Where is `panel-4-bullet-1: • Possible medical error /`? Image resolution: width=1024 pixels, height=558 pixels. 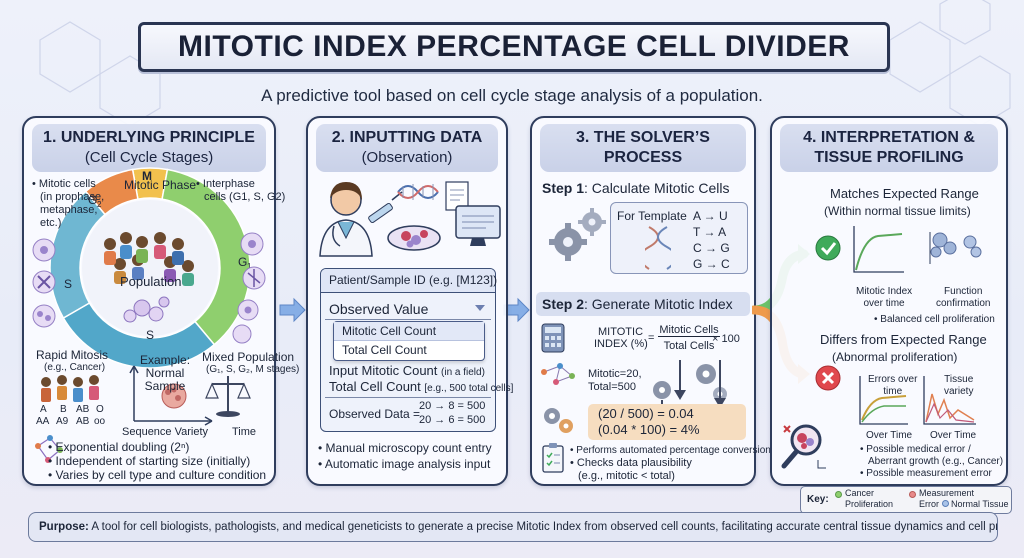
panel-4-bullet-1: • Possible medical error / is located at coordinates (915, 449).